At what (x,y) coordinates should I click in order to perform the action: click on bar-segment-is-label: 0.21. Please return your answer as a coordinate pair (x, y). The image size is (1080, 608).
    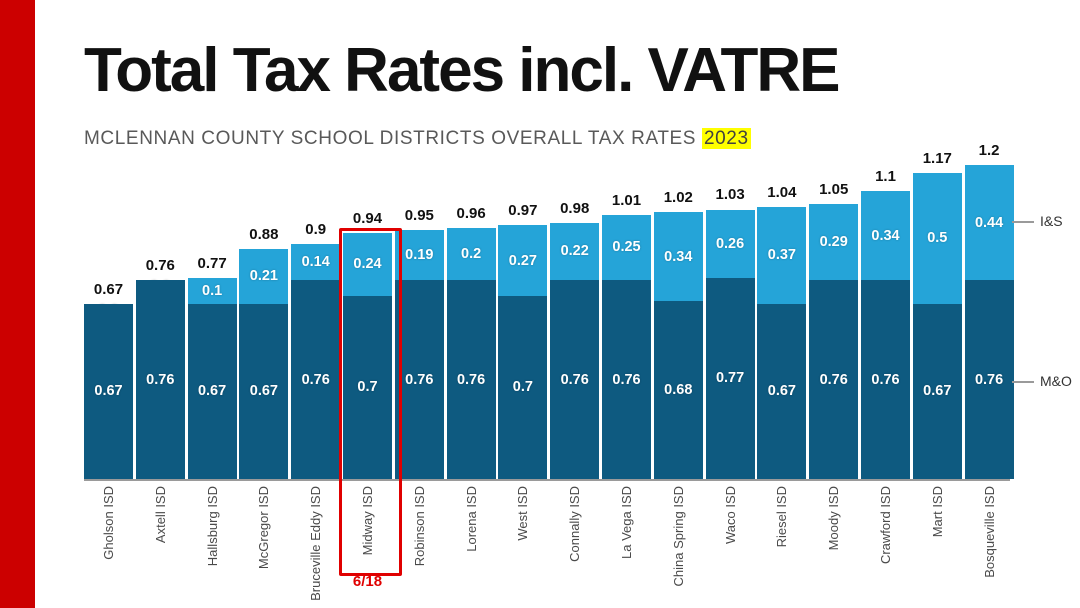
    Looking at the image, I should click on (263, 276).